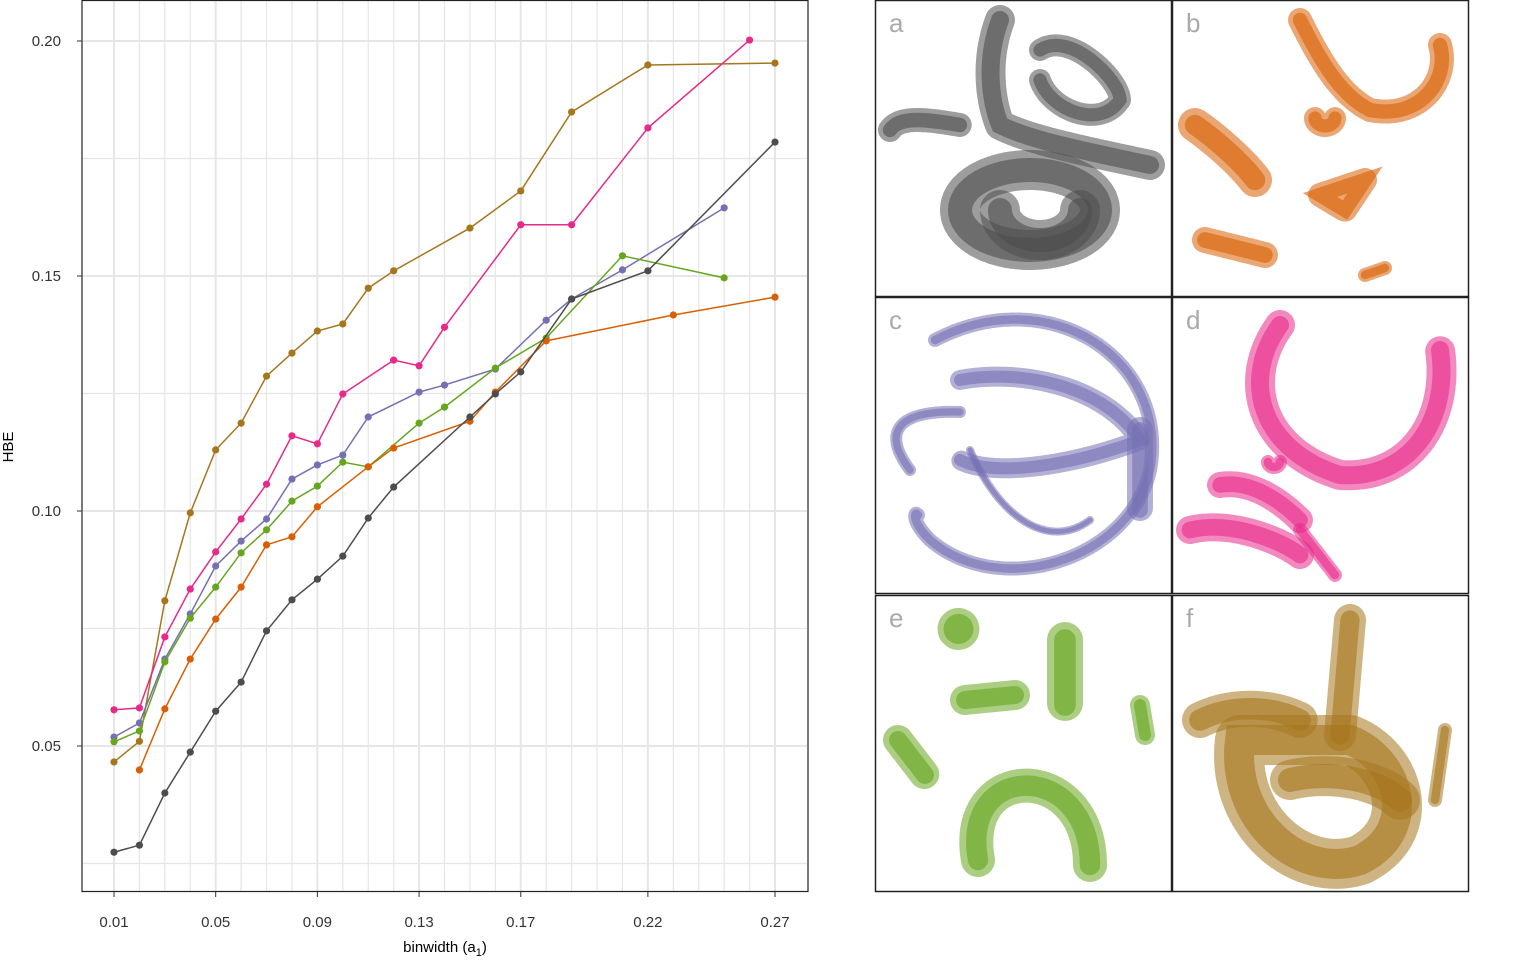  I want to click on panel-b: b, so click(1320, 149).